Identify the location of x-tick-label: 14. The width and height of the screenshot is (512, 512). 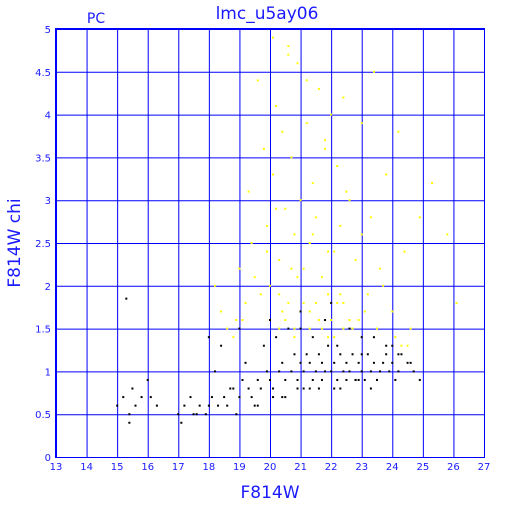
(86, 467).